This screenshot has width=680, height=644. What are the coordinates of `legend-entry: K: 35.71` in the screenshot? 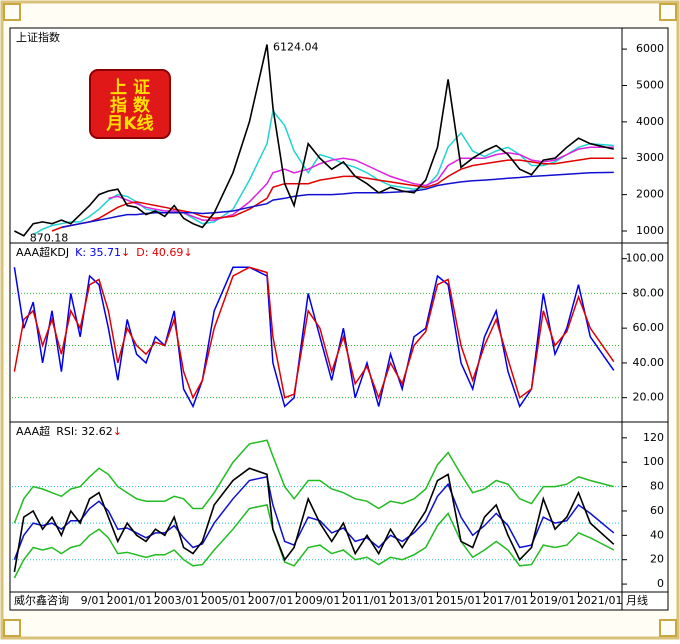 It's located at (98, 252).